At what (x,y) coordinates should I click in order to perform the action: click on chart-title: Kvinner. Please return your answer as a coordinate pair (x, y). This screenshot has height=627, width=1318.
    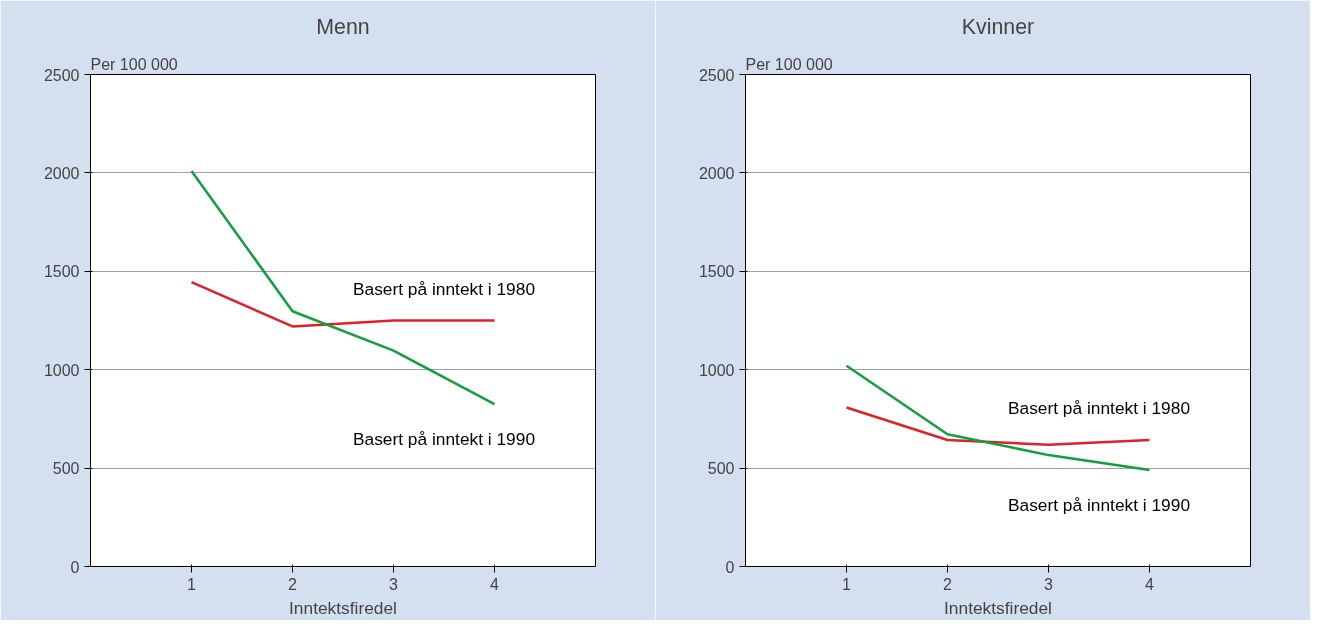
    Looking at the image, I should click on (998, 27).